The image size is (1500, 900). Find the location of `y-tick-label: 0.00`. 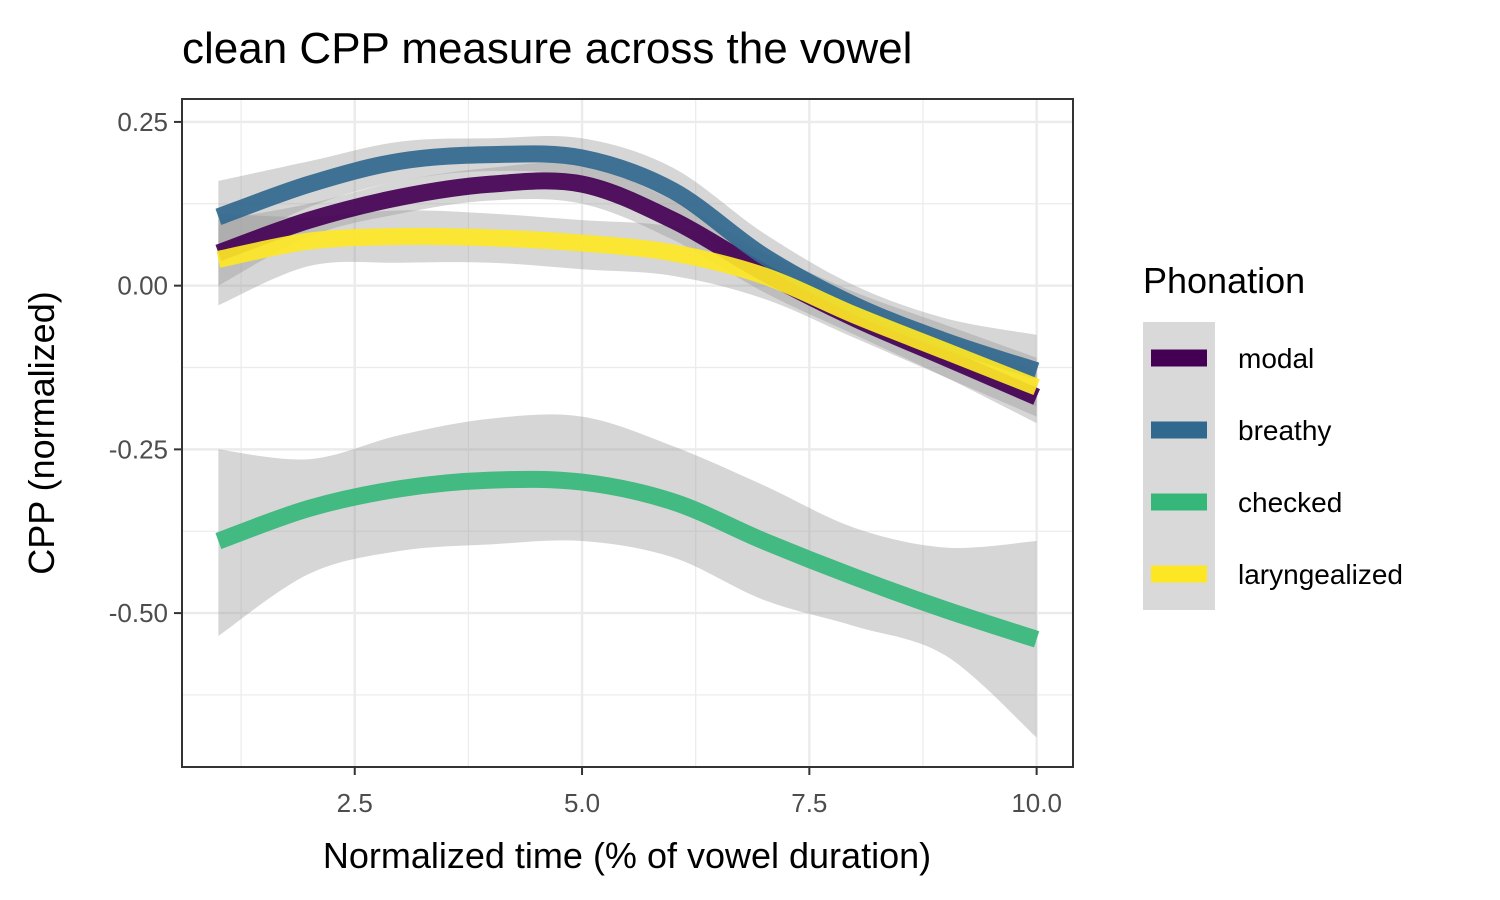

y-tick-label: 0.00 is located at coordinates (142, 286).